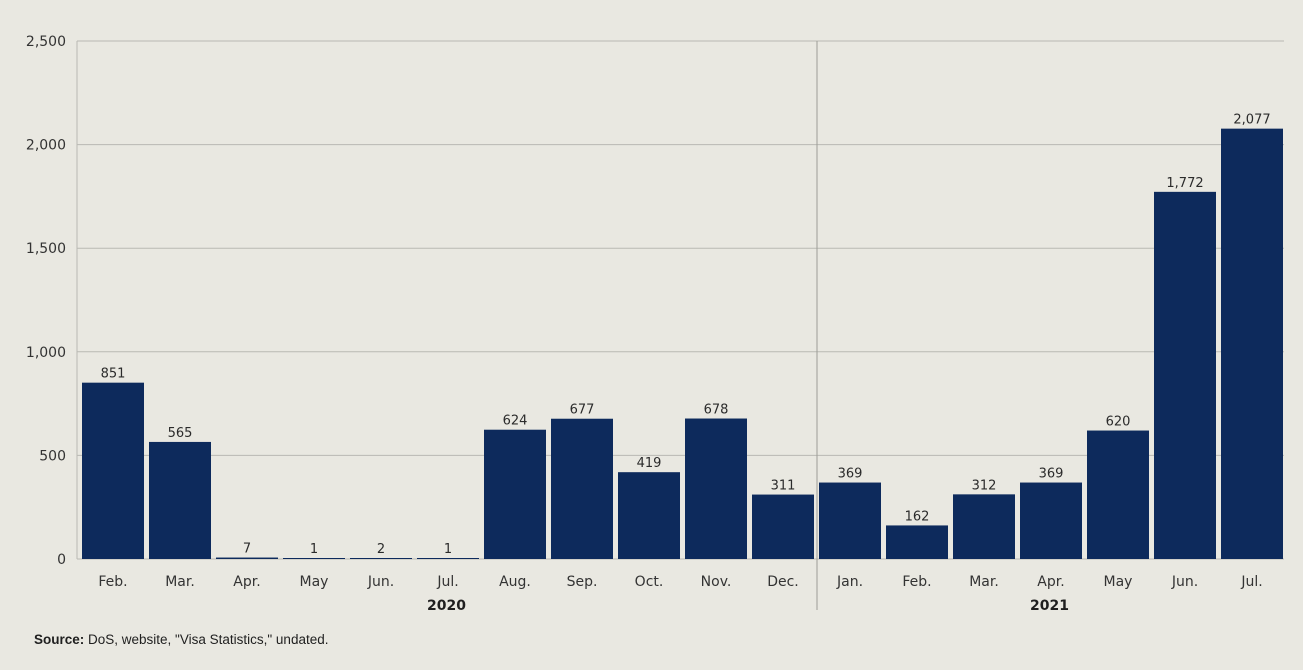 The width and height of the screenshot is (1303, 670). I want to click on year-group-label: 2021, so click(1049, 606).